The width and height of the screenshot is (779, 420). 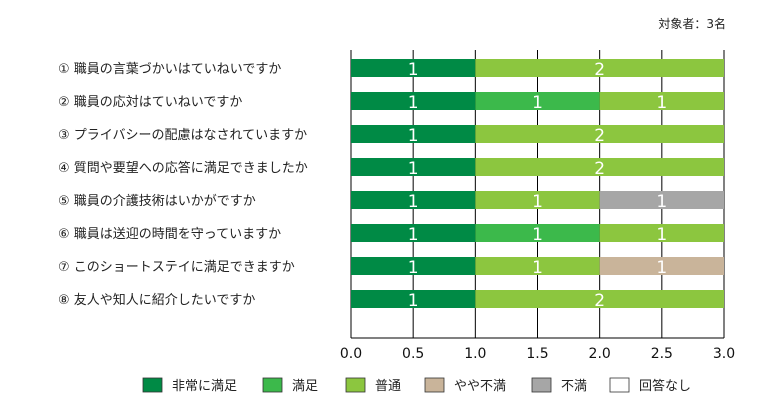 I want to click on data-label-6-1: 1, so click(x=413, y=235).